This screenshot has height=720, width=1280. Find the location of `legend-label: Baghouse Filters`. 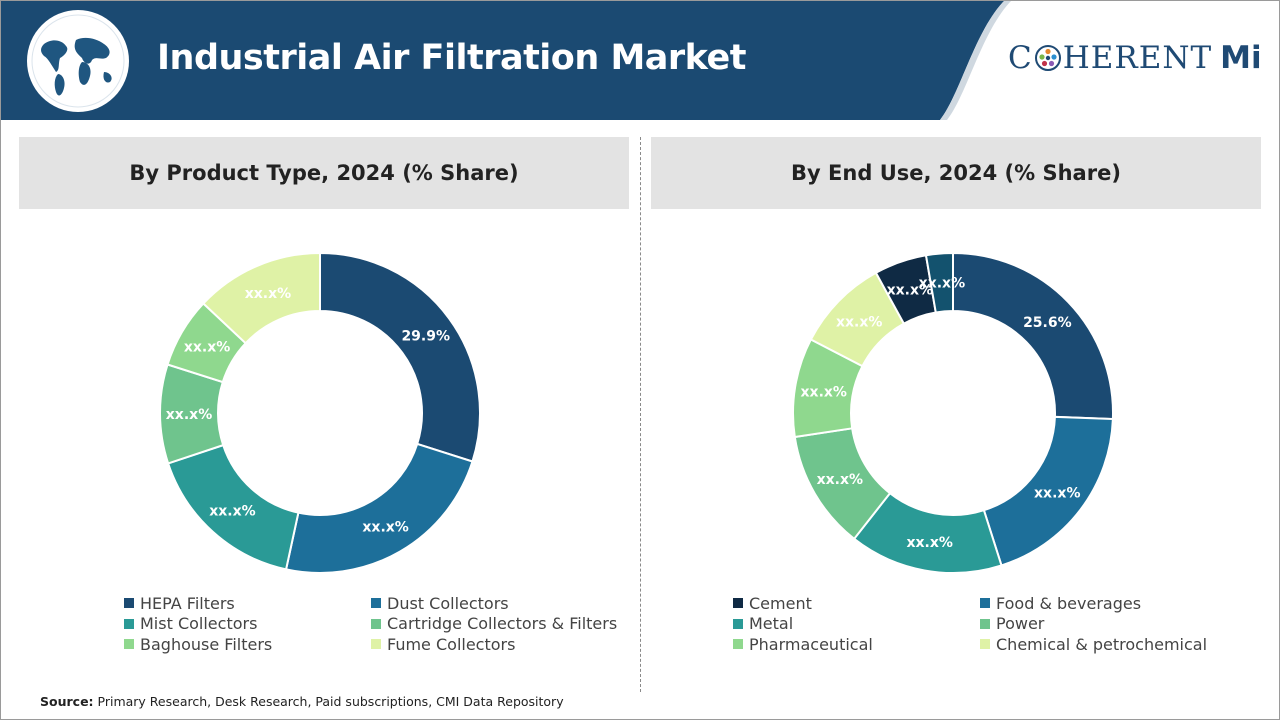

legend-label: Baghouse Filters is located at coordinates (206, 644).